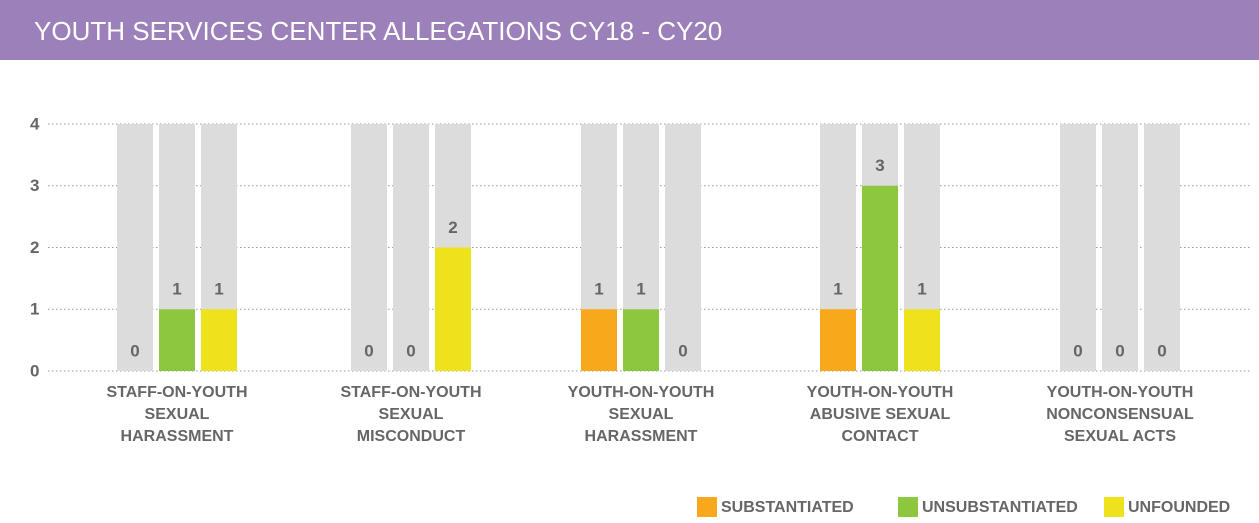 This screenshot has height=523, width=1259. Describe the element at coordinates (34, 370) in the screenshot. I see `y-tick-label: 0` at that location.